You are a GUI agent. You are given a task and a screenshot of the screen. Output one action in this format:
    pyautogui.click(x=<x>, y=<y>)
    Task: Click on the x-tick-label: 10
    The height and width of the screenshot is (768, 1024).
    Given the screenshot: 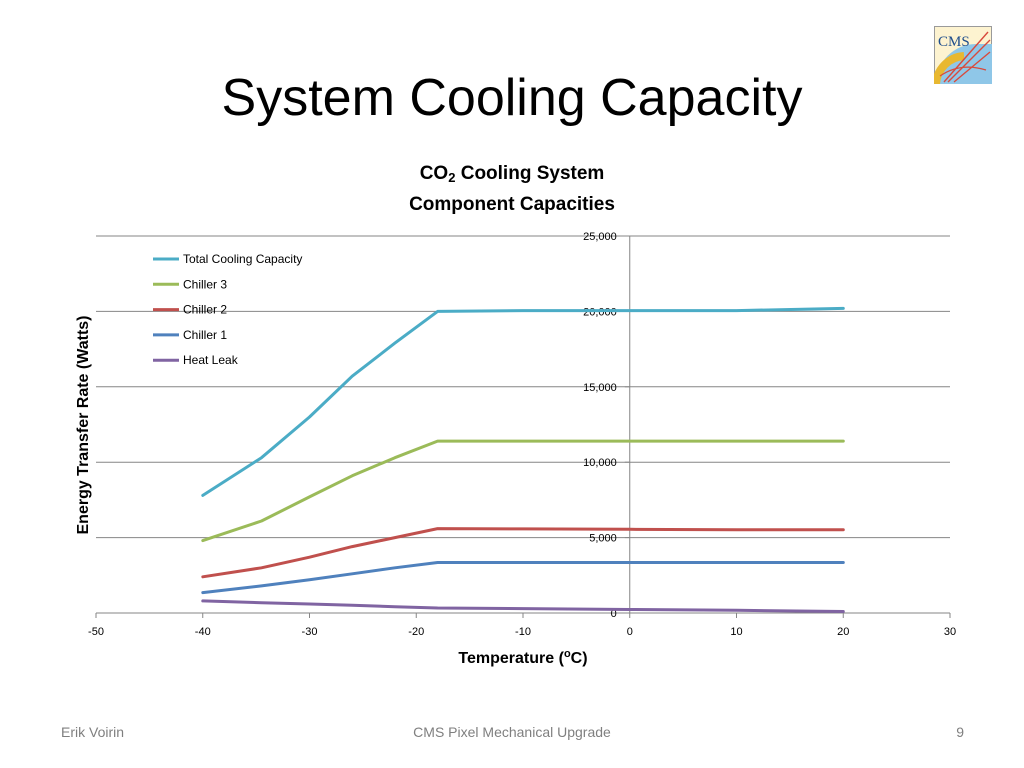 What is the action you would take?
    pyautogui.click(x=736, y=632)
    